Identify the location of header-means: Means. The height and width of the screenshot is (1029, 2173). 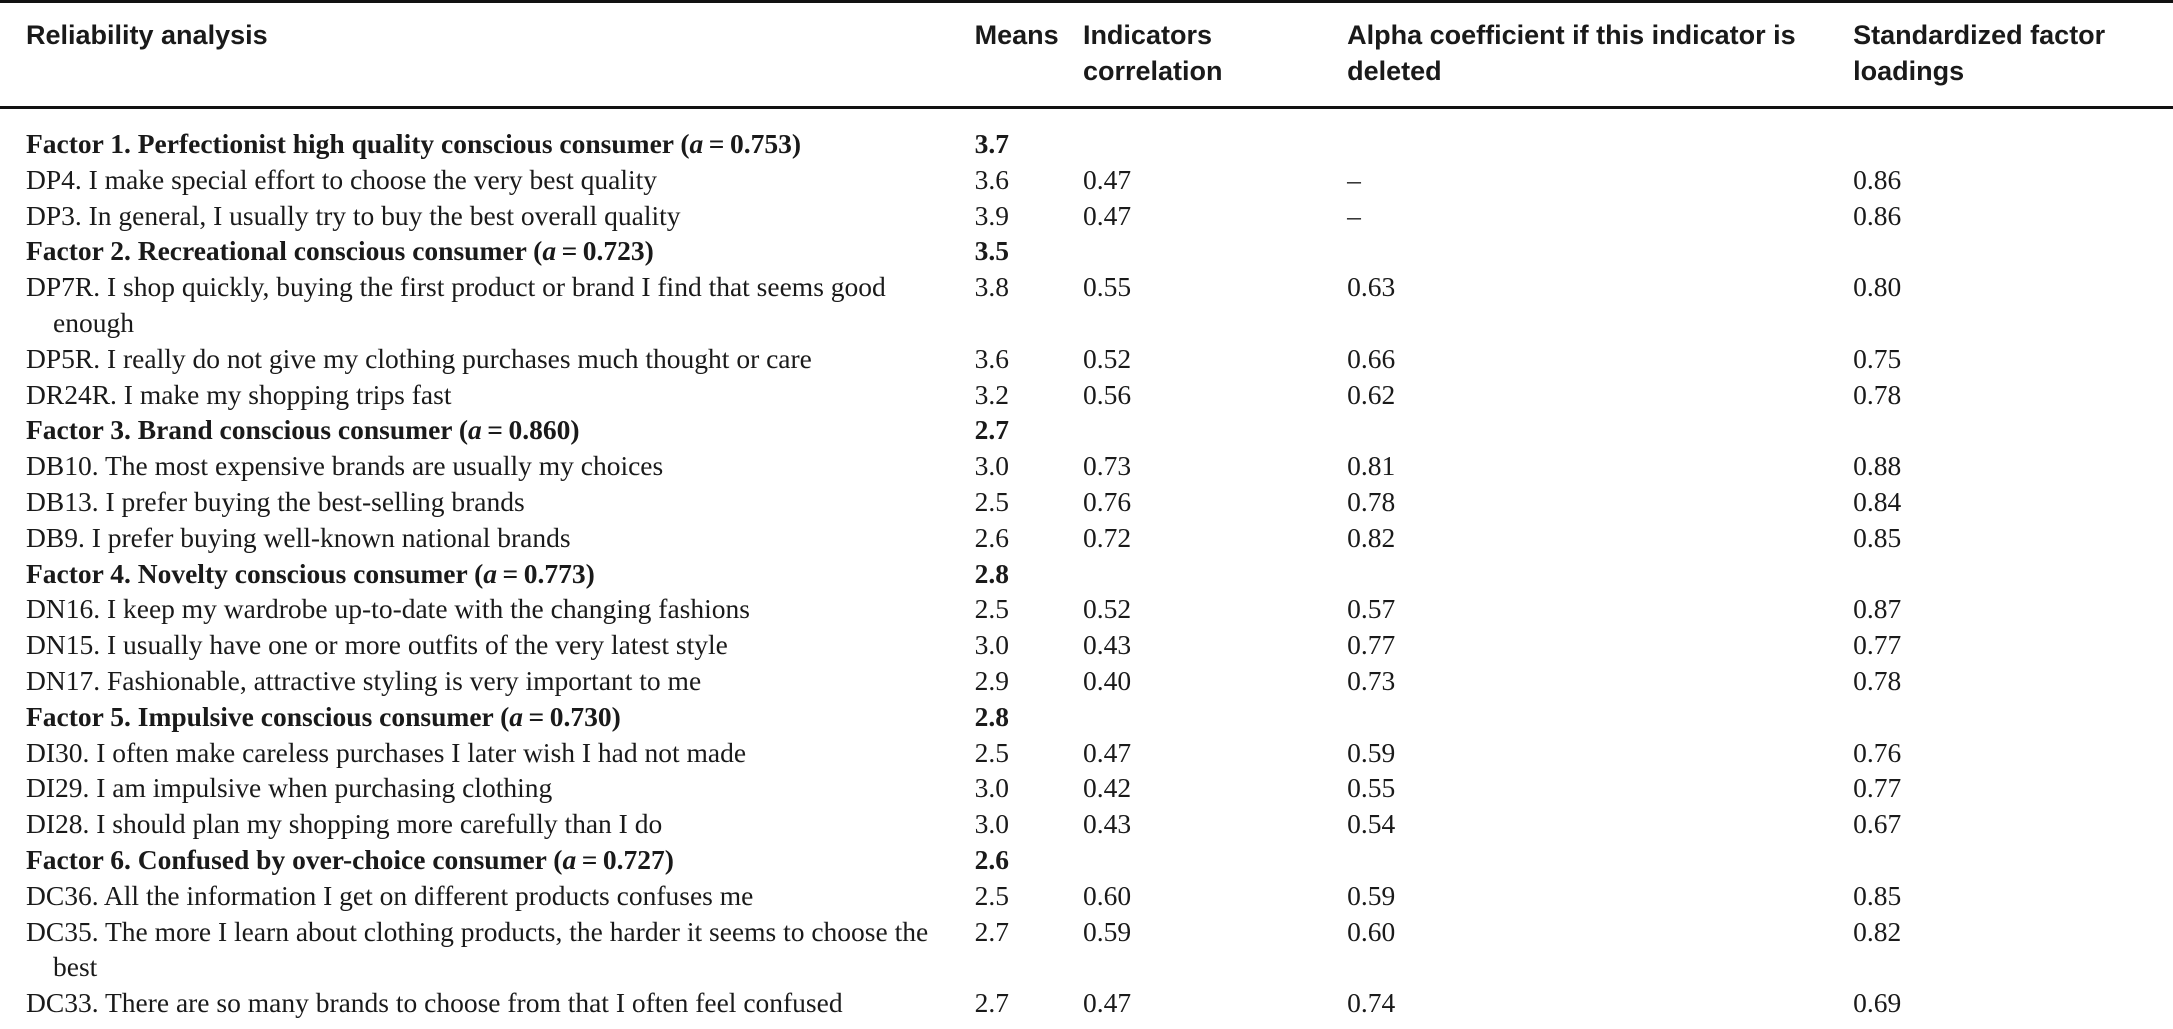
(1016, 35).